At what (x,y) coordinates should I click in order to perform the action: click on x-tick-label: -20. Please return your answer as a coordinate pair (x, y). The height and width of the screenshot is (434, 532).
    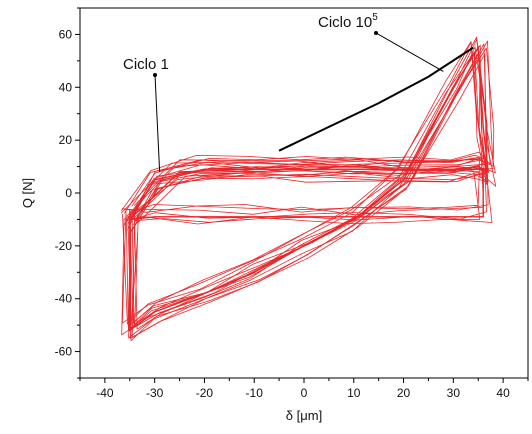
    Looking at the image, I should click on (205, 393).